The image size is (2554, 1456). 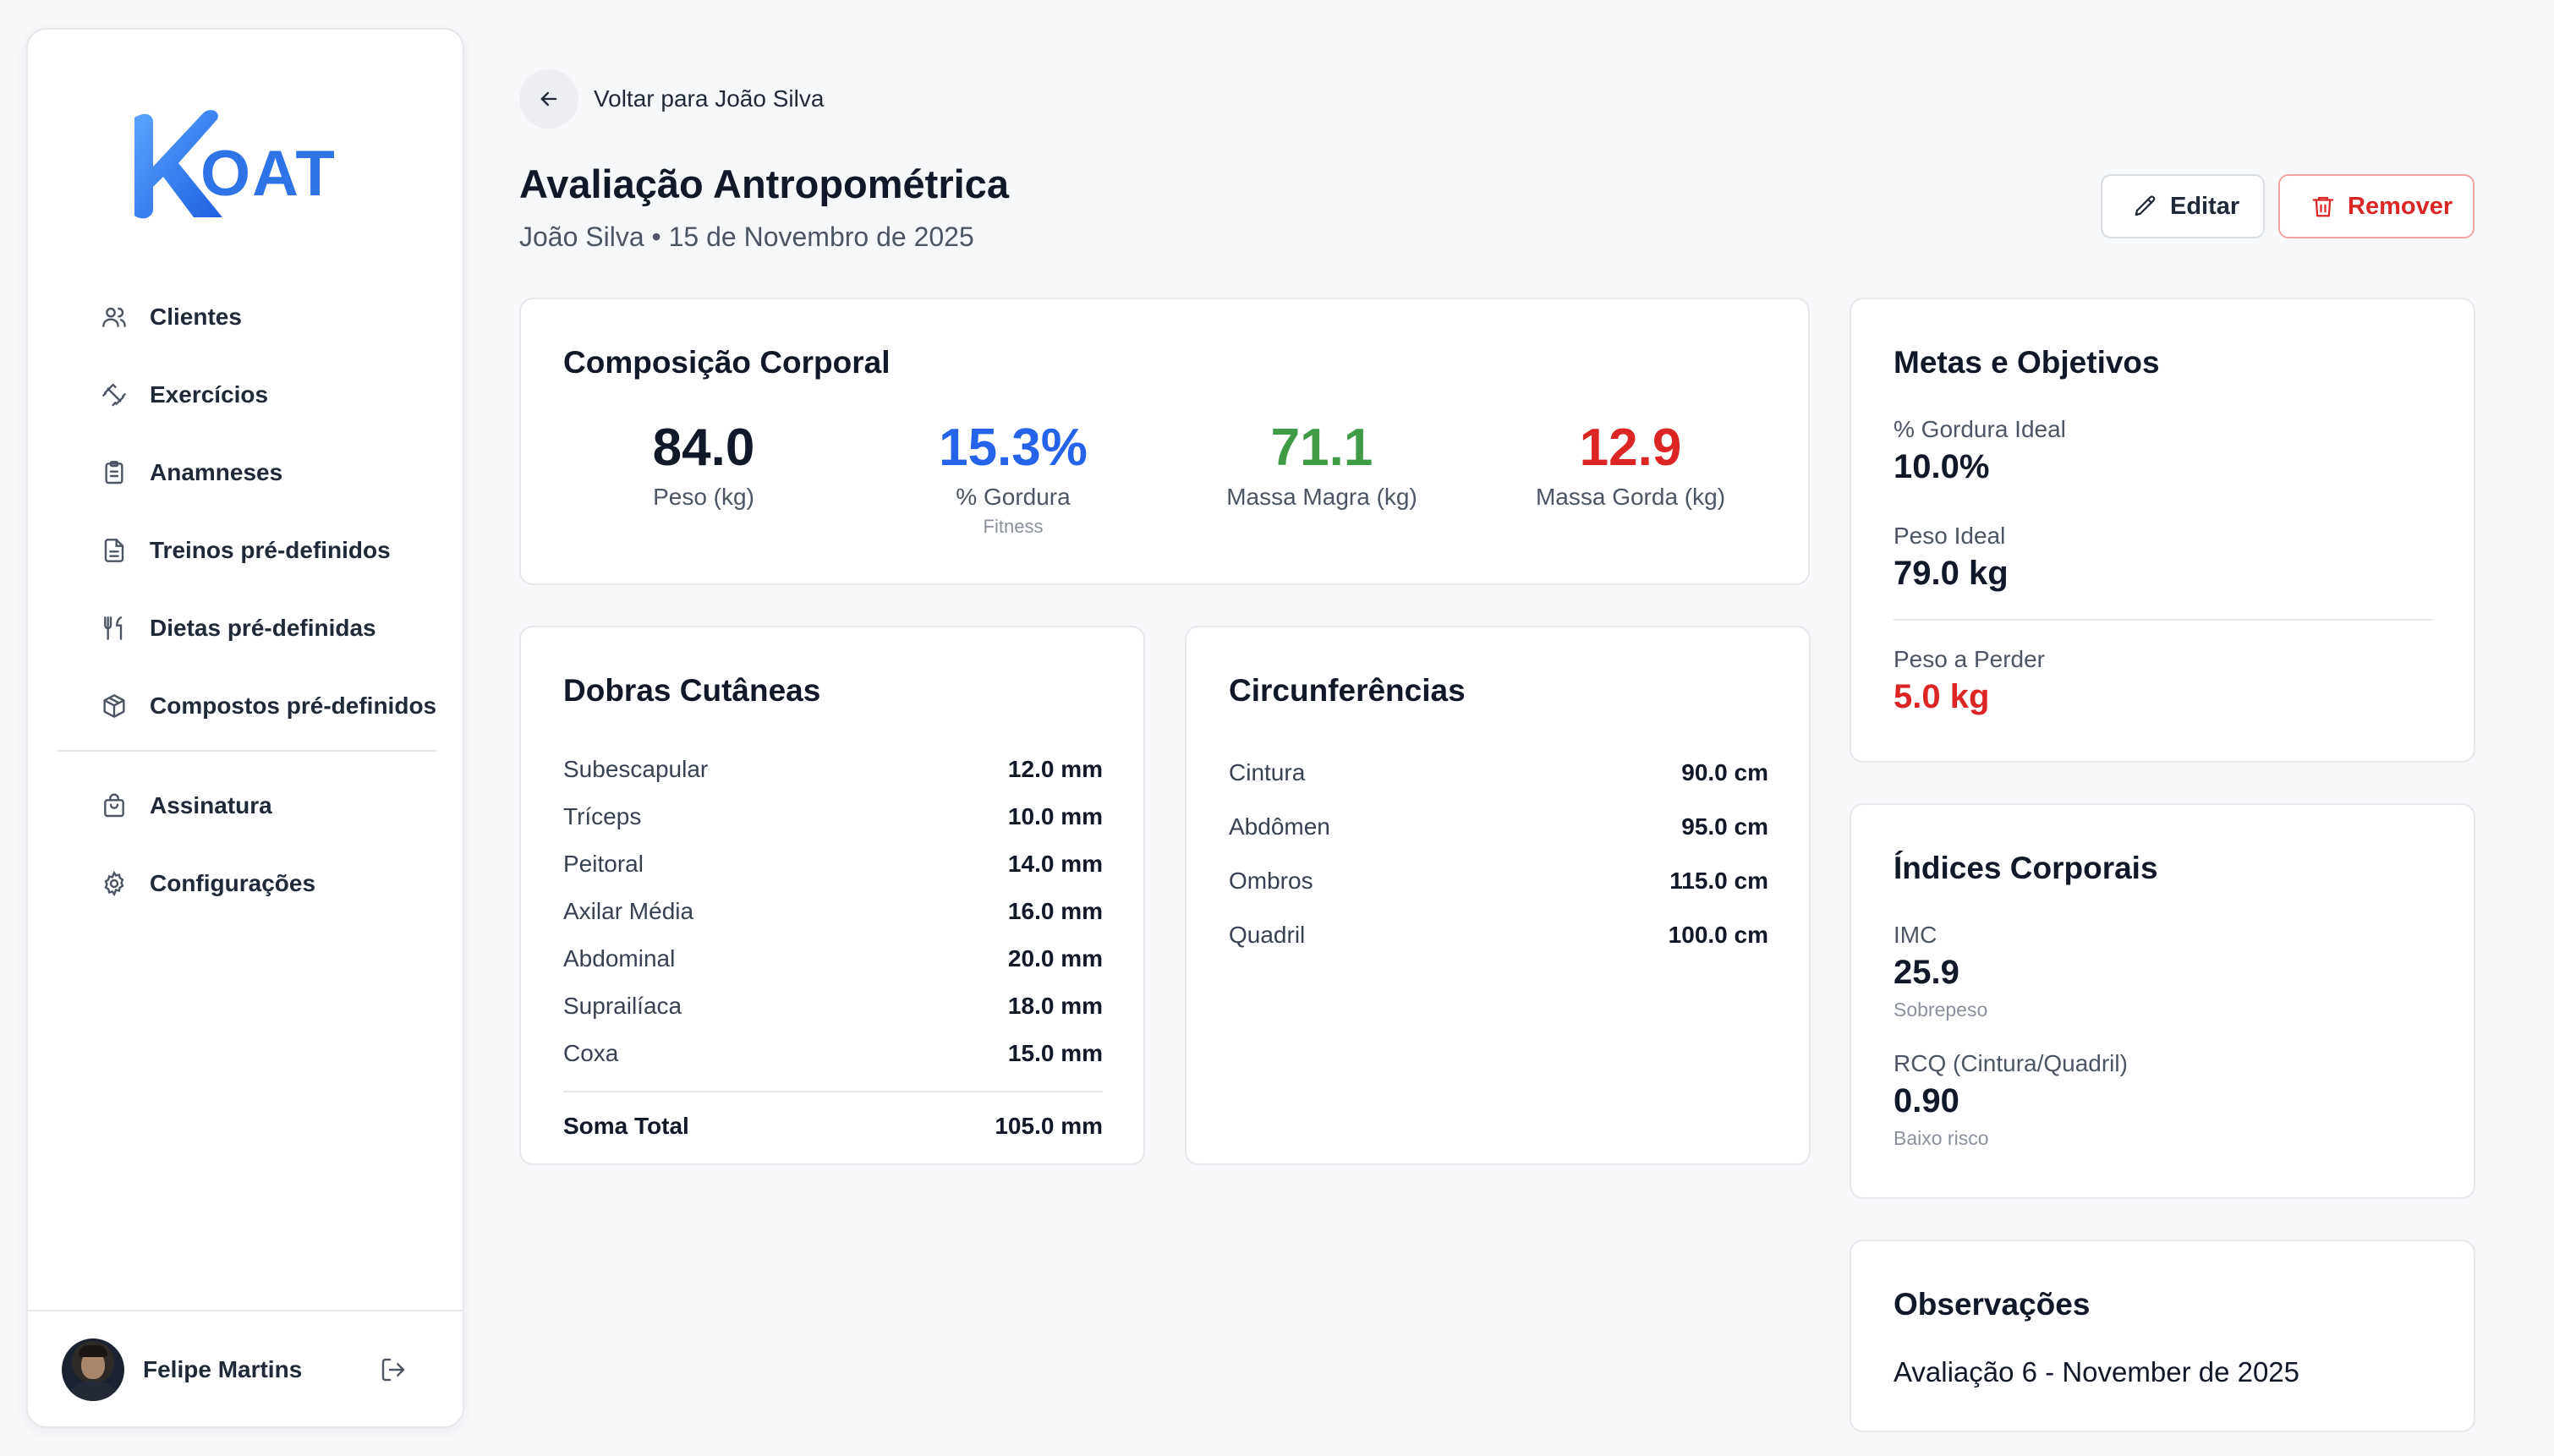 I want to click on list-item: Cintura 90.0 cm, so click(x=1499, y=773).